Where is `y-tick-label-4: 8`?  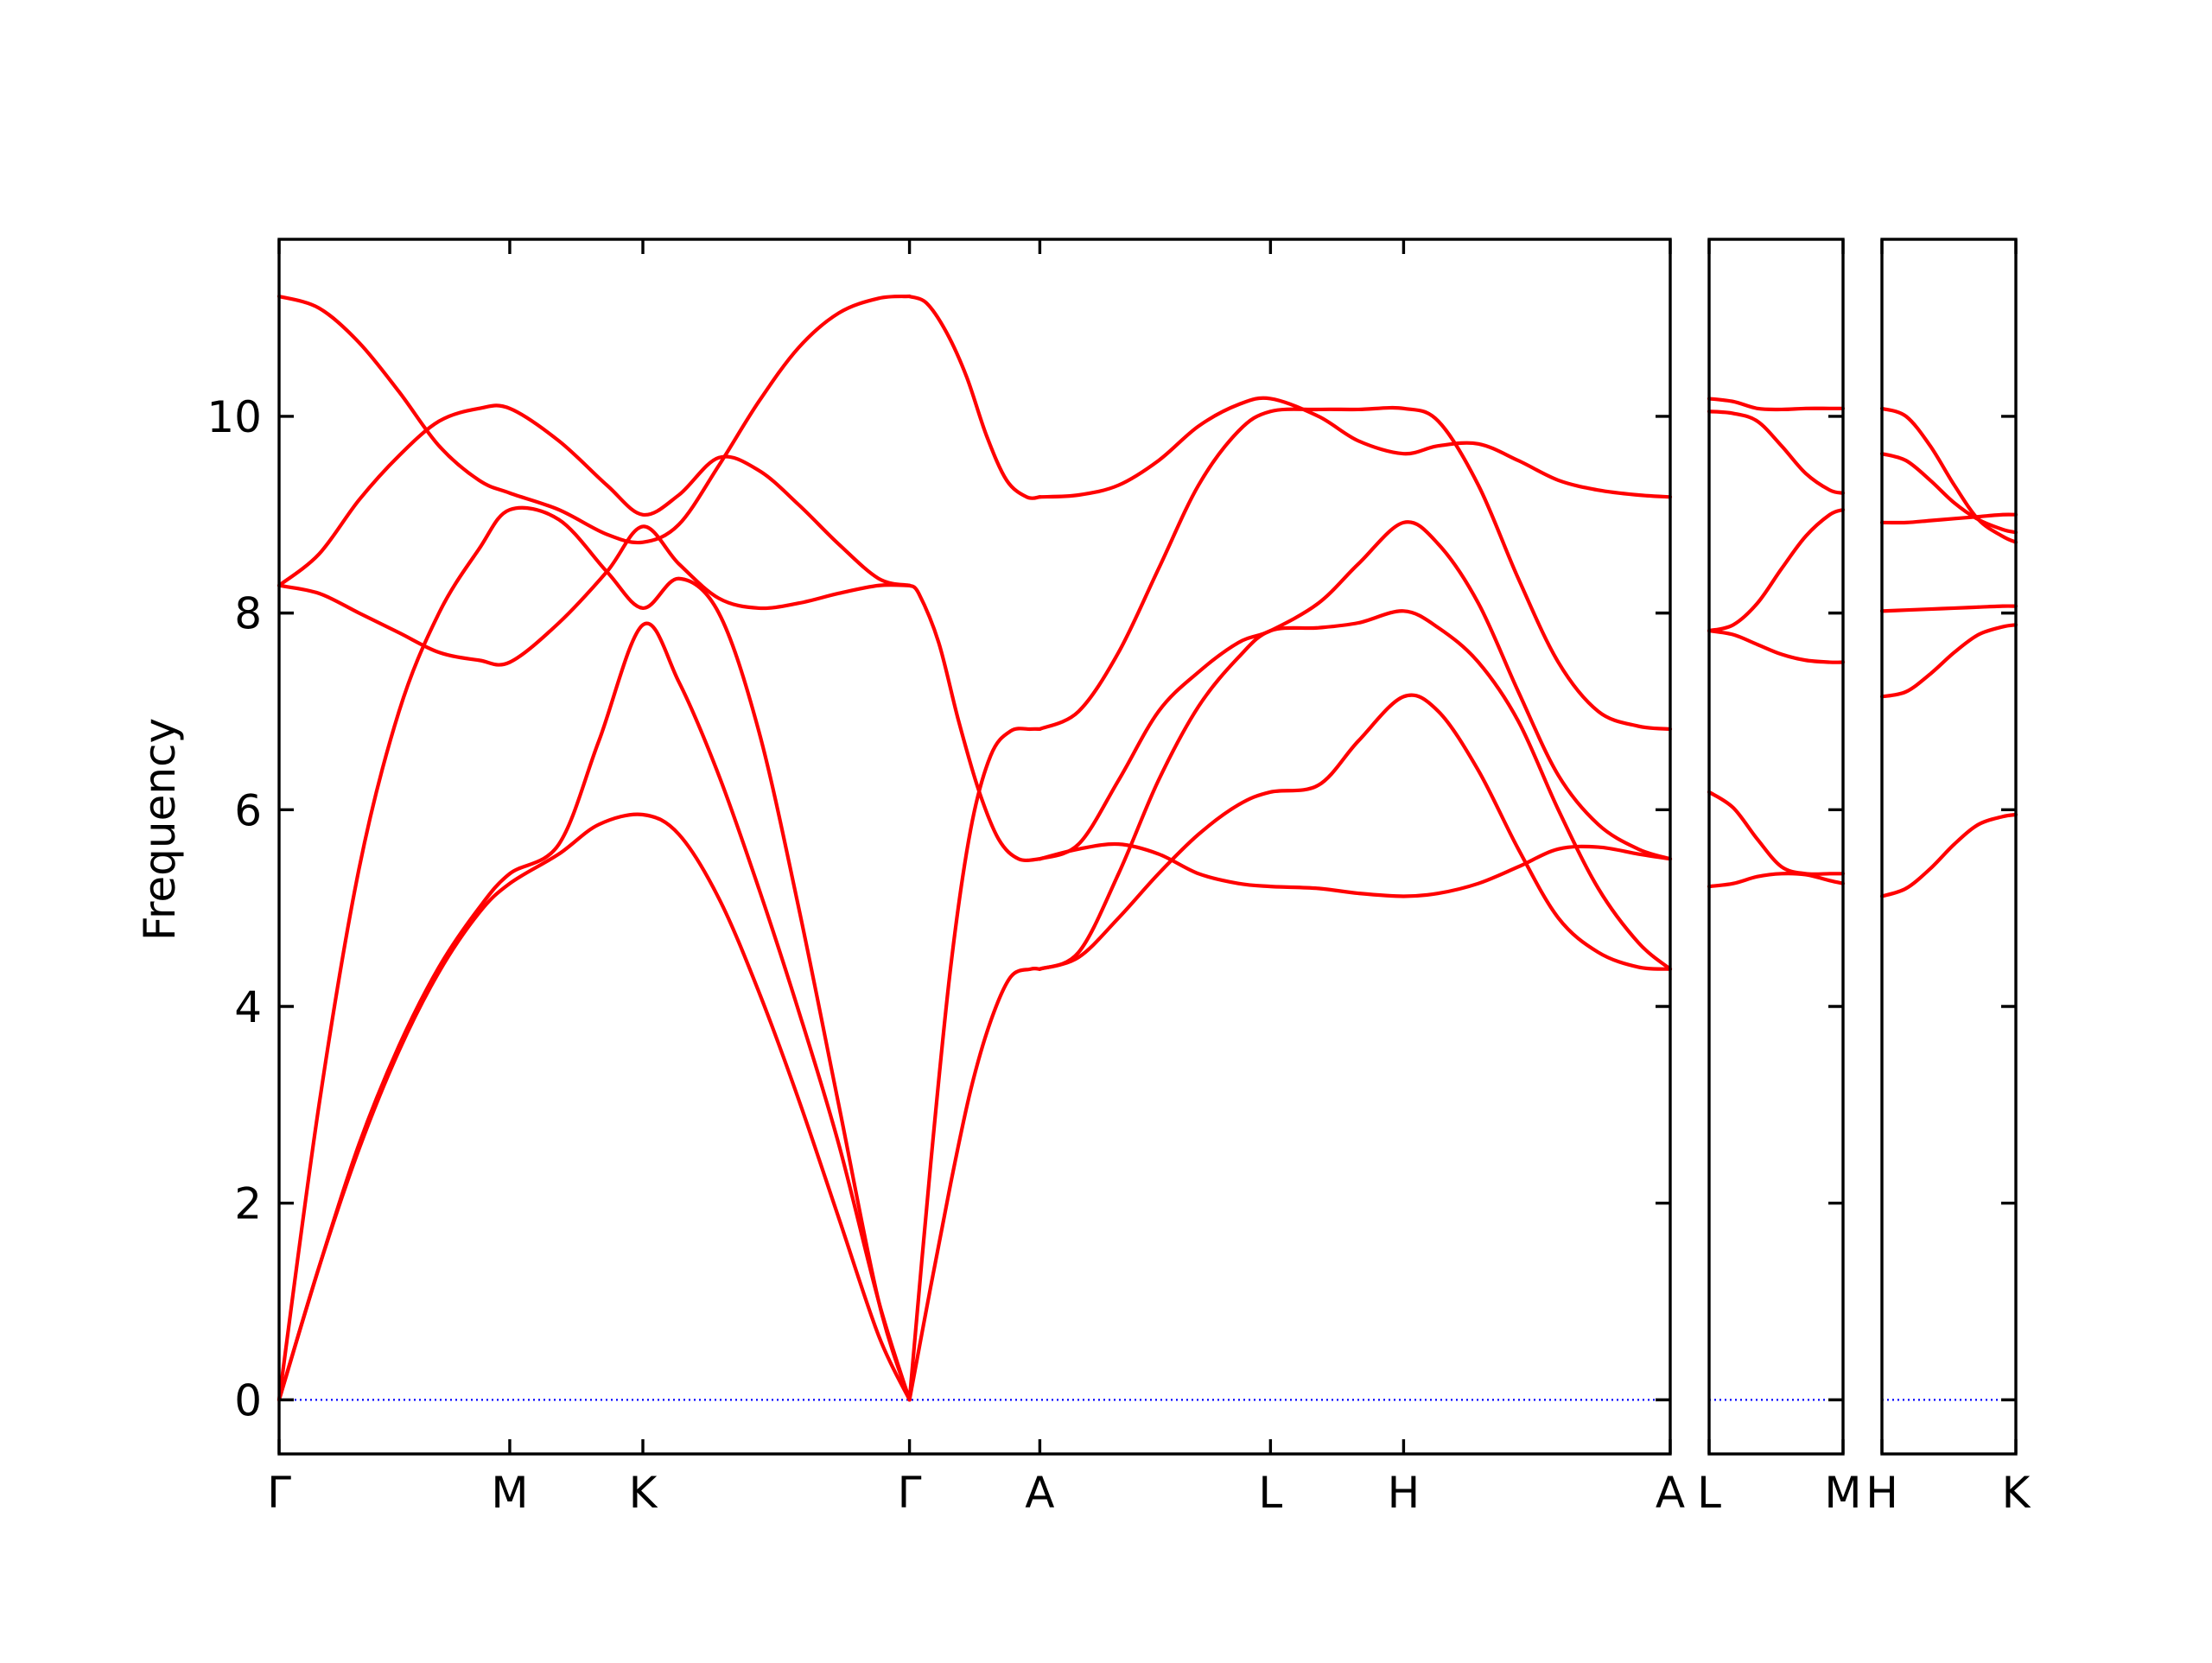 y-tick-label-4: 8 is located at coordinates (248, 614).